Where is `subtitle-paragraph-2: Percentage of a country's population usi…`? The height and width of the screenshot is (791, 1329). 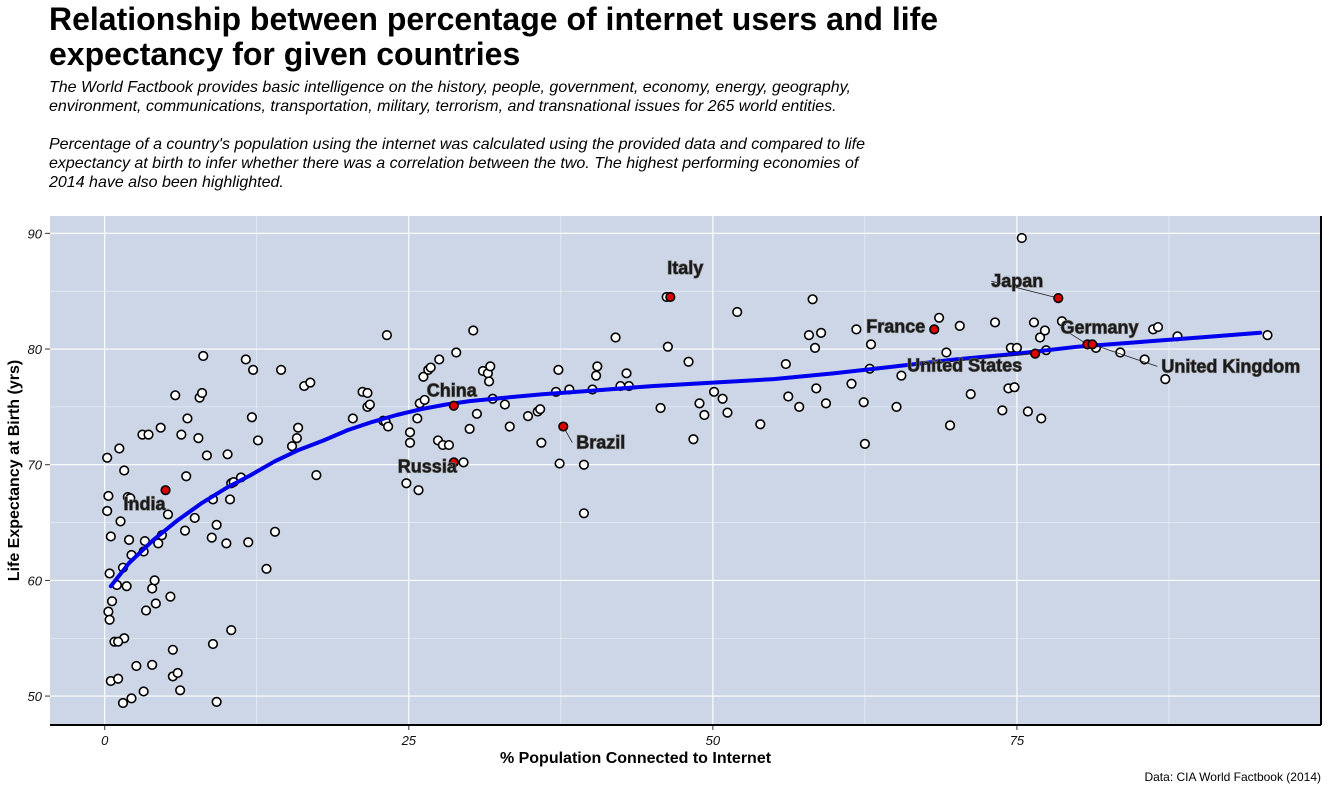 subtitle-paragraph-2: Percentage of a country's population usi… is located at coordinates (457, 163).